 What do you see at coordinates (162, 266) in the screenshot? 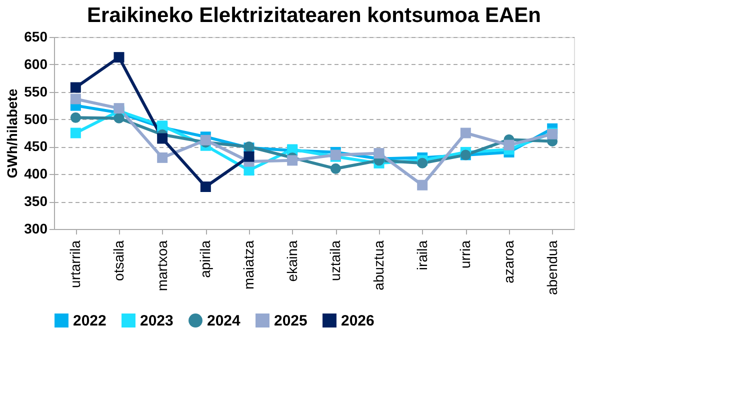
I see `x-tick-label: martxoa` at bounding box center [162, 266].